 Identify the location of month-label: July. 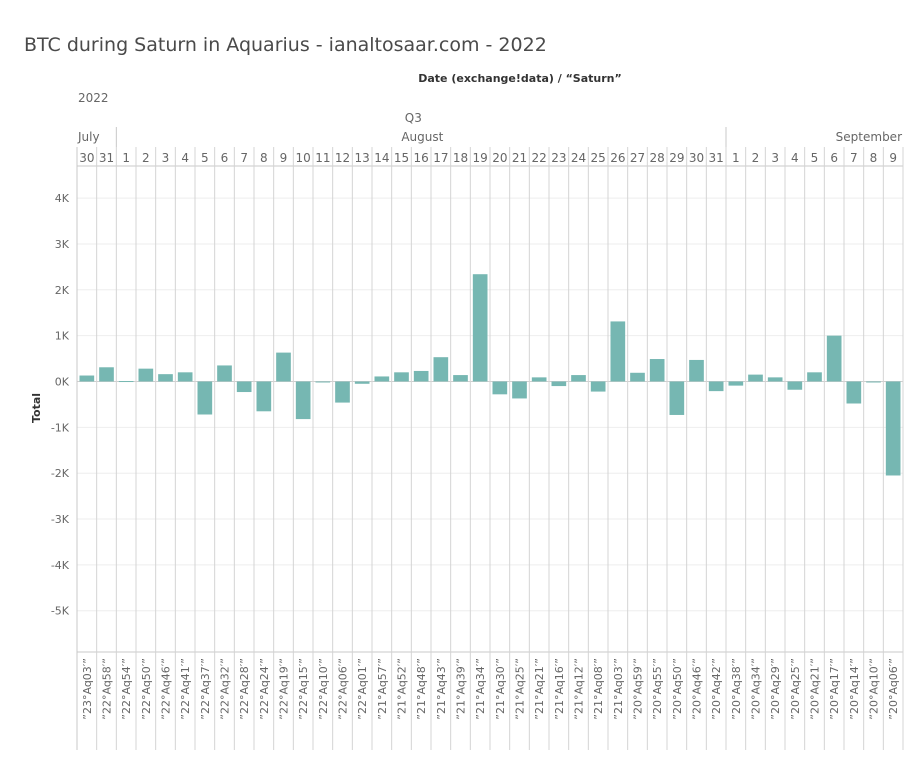
(88, 137).